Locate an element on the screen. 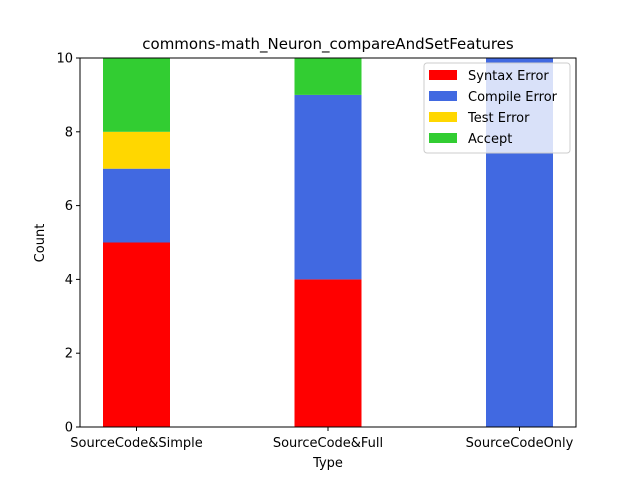 The image size is (640, 485). y-tick-label: 6 is located at coordinates (69, 206).